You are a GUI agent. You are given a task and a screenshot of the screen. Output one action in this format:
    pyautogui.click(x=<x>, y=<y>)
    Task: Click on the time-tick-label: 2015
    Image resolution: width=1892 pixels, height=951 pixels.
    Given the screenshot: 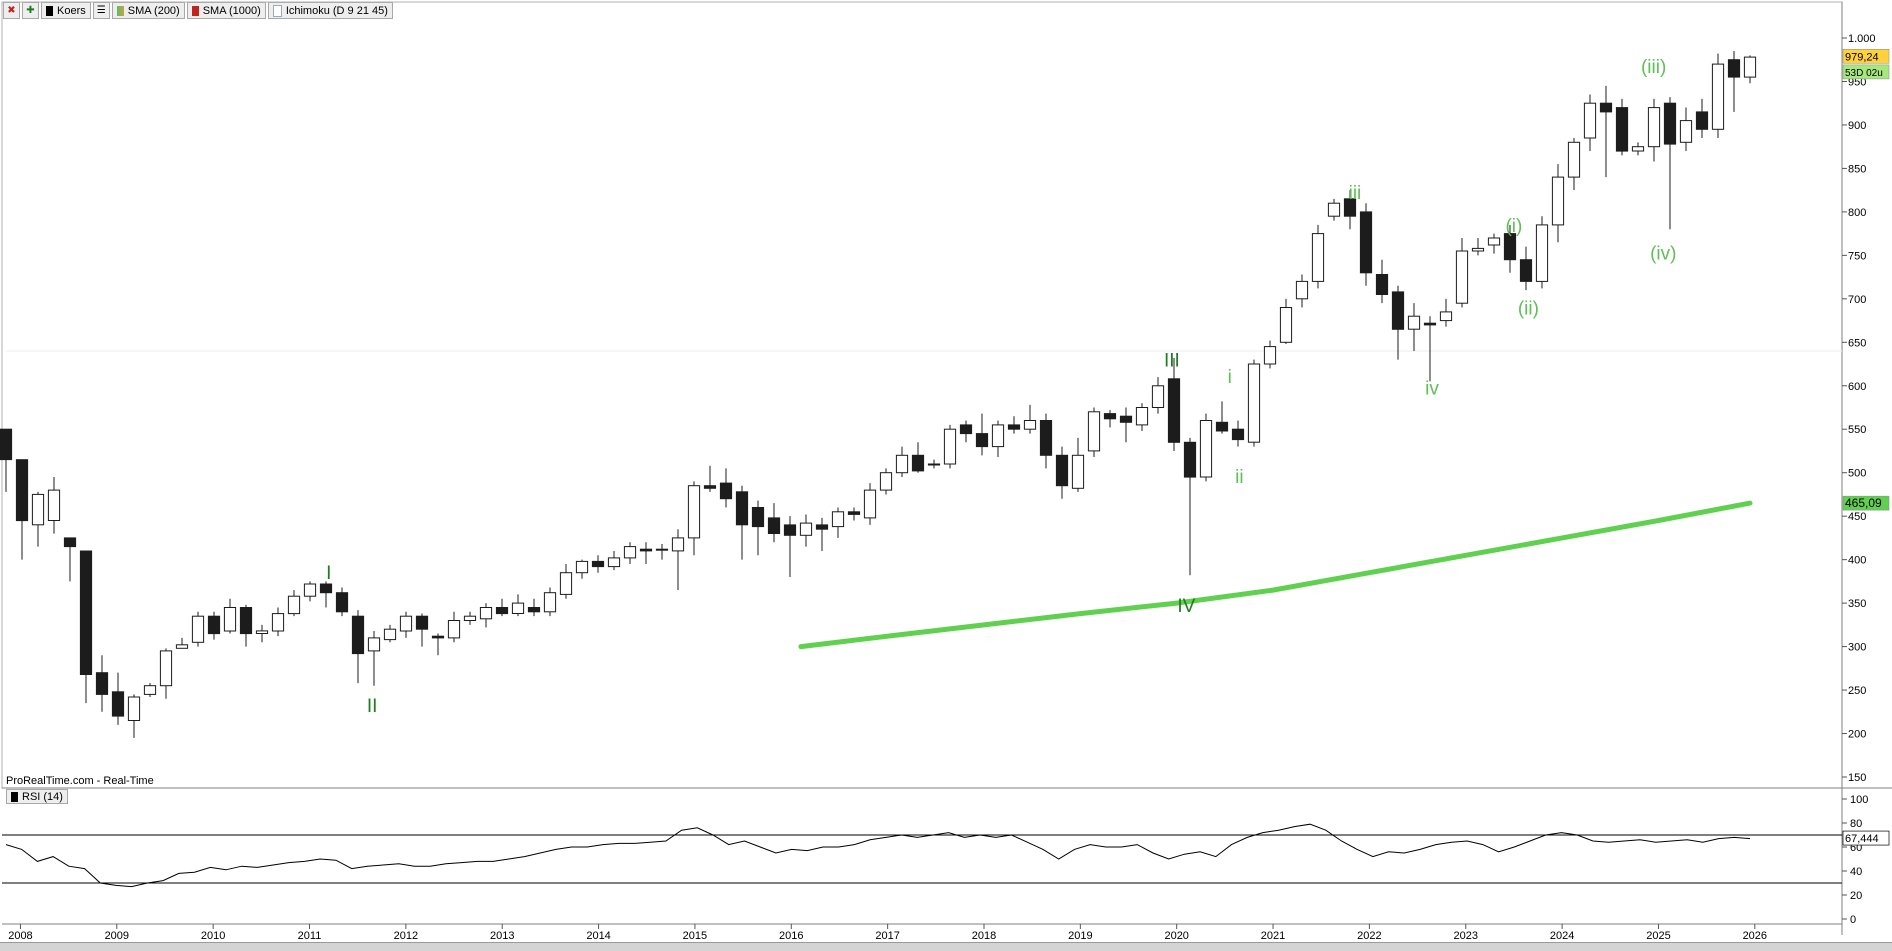 What is the action you would take?
    pyautogui.click(x=695, y=936)
    